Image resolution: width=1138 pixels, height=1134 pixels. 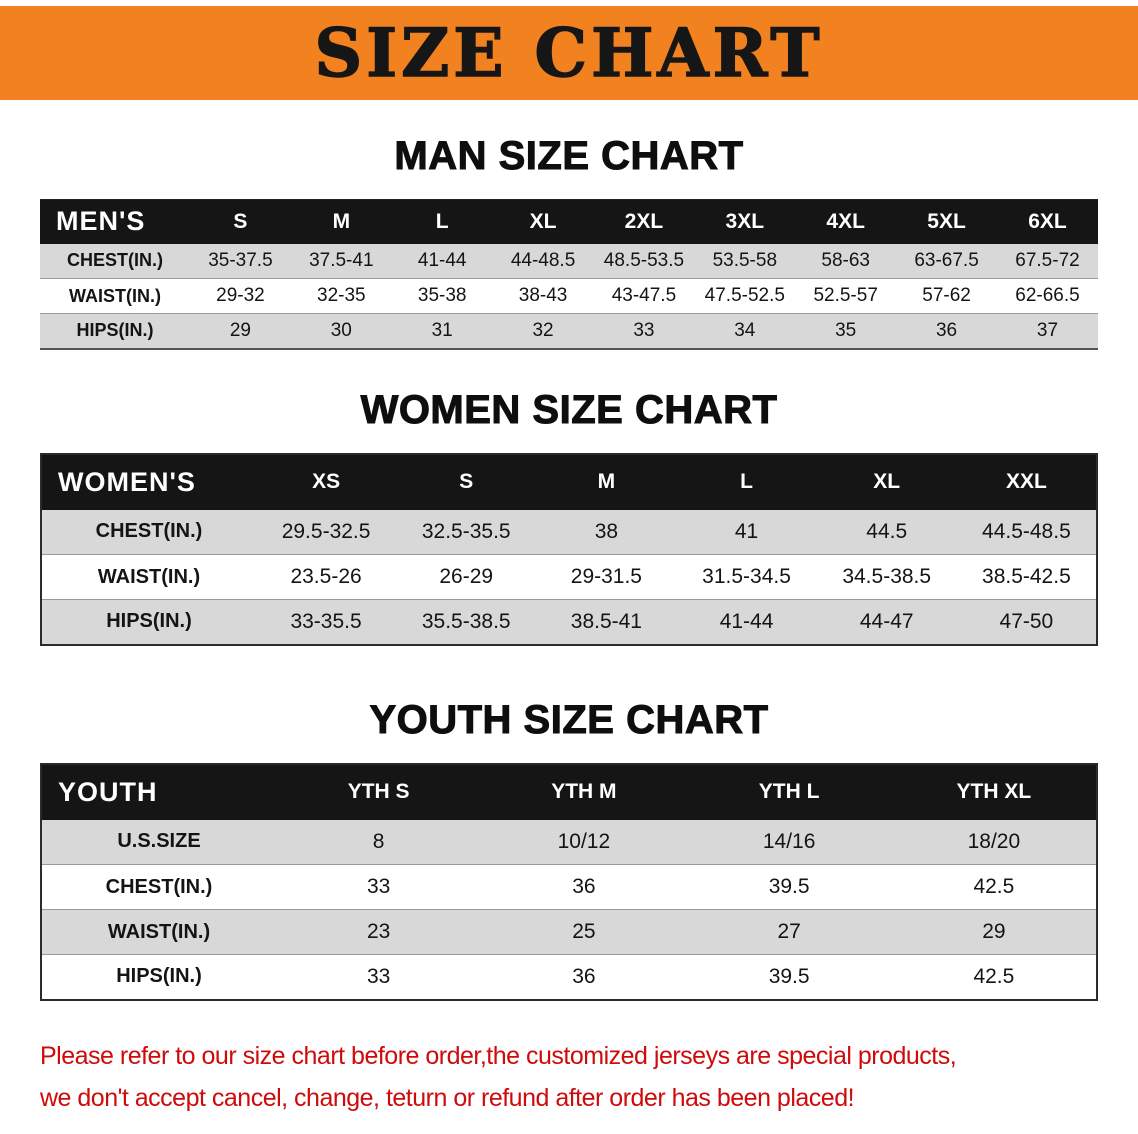 I want to click on column-header: YTH S, so click(x=379, y=791).